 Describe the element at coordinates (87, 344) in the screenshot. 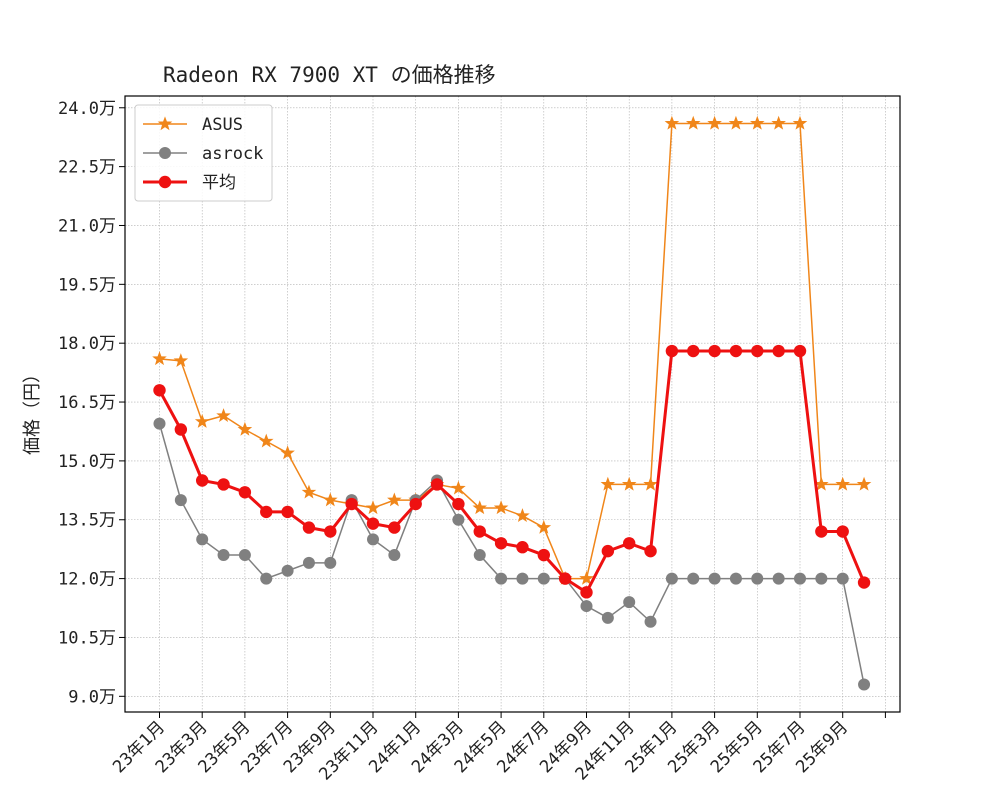

I see `y-tick-label: 18.0万` at that location.